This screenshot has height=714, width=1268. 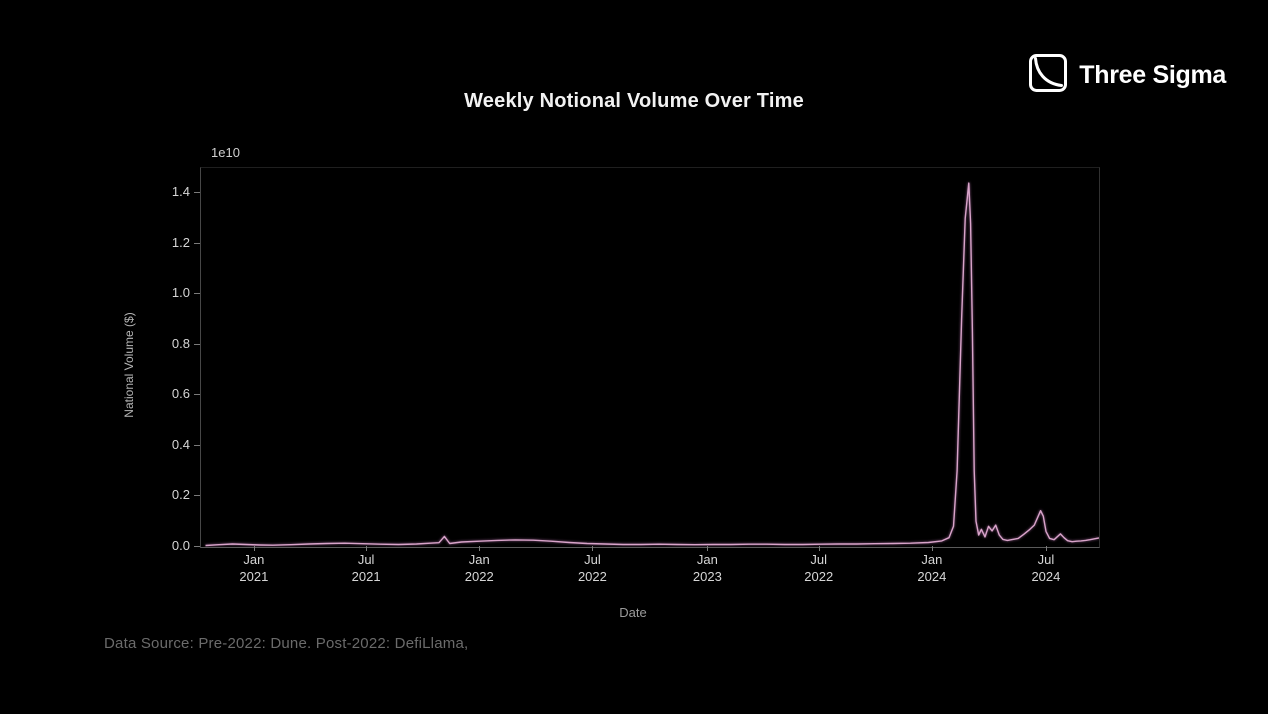 What do you see at coordinates (366, 568) in the screenshot?
I see `x-tick-label: Jul 2021` at bounding box center [366, 568].